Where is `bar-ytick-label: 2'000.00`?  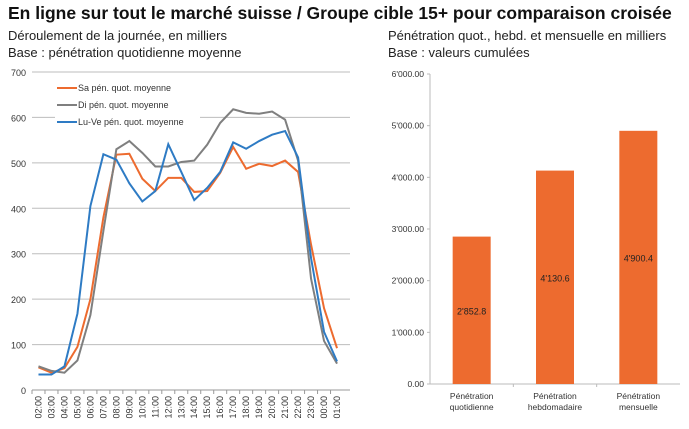 bar-ytick-label: 2'000.00 is located at coordinates (408, 281).